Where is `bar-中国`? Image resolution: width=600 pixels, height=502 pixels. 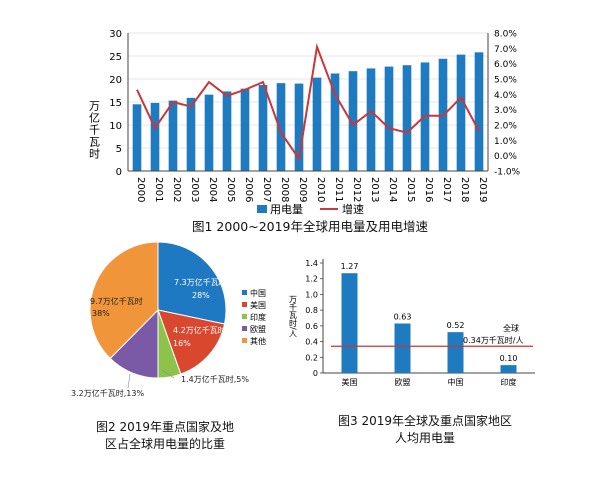 bar-中国 is located at coordinates (455, 352).